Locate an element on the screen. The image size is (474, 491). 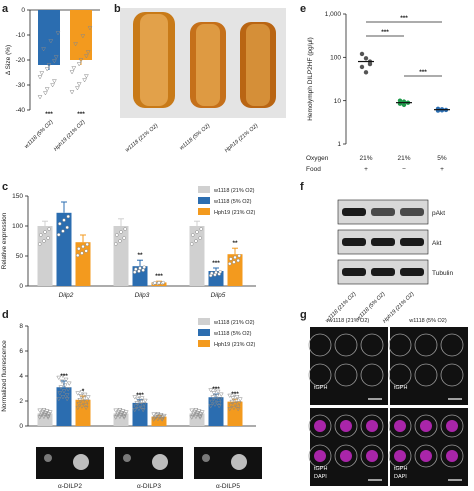
category-label: Dilp3 is located at coordinates (142, 295).